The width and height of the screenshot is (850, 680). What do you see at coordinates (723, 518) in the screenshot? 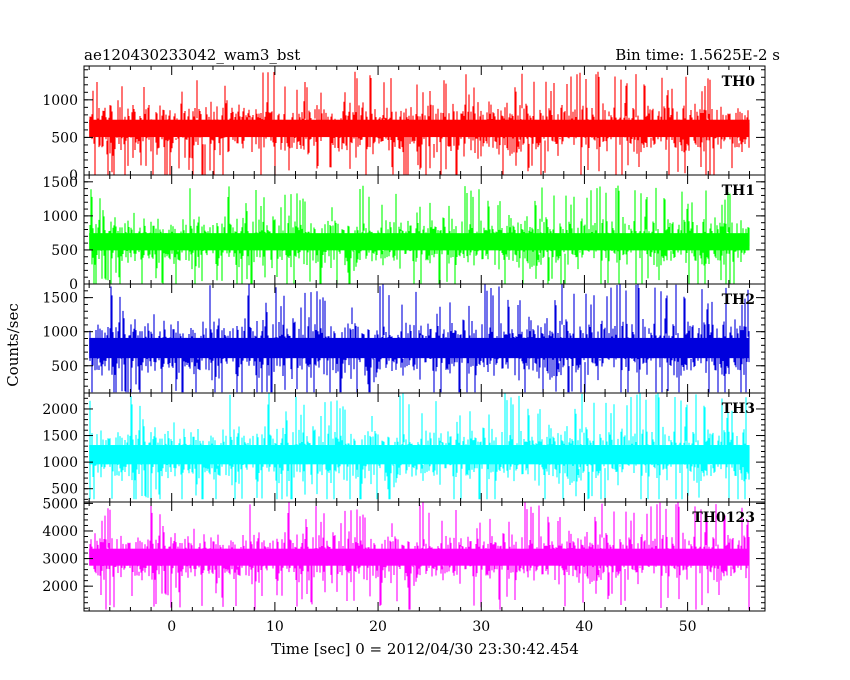
I see `panel-label-th0123: TH0123` at bounding box center [723, 518].